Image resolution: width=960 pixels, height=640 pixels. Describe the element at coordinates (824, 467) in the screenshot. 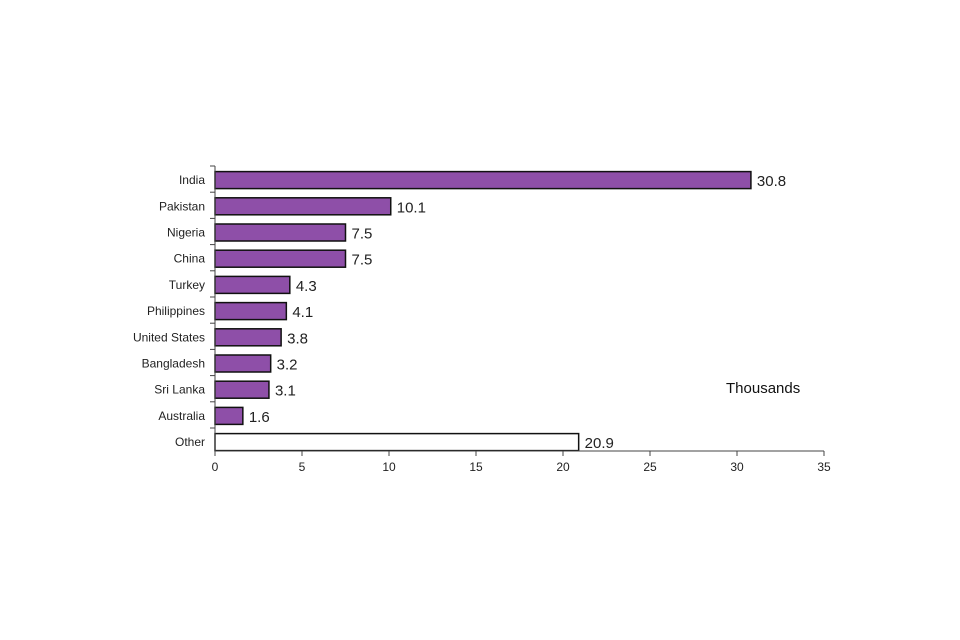

I see `x-tick-label: 35` at that location.